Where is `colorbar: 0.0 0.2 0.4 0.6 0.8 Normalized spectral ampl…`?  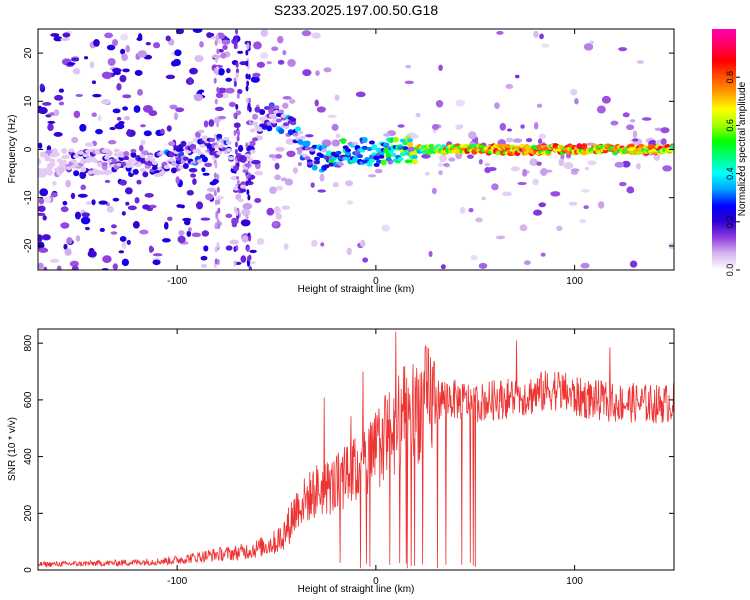
colorbar: 0.0 0.2 0.4 0.6 0.8 Normalized spectral ampl… is located at coordinates (730, 152).